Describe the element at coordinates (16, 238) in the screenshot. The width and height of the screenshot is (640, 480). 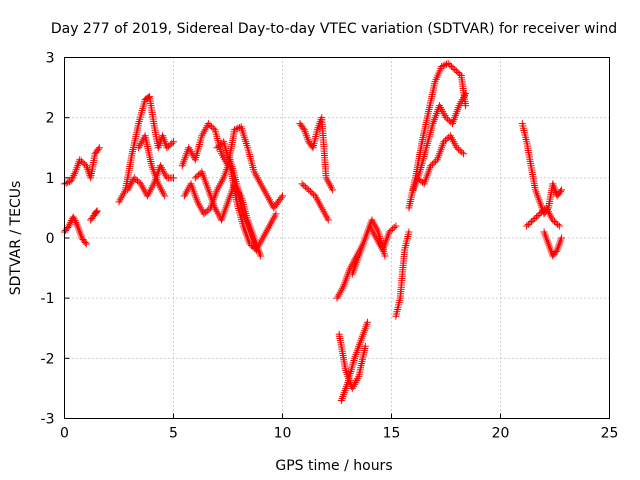
I see `y-axis-label: SDTVAR / TECUs` at that location.